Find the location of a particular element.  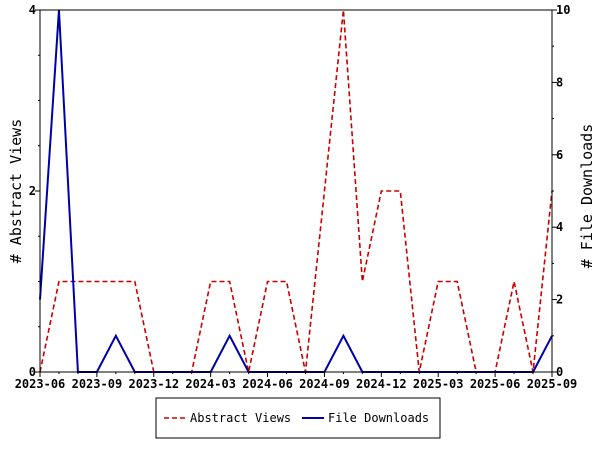

legend-label: File Downloads is located at coordinates (378, 418).